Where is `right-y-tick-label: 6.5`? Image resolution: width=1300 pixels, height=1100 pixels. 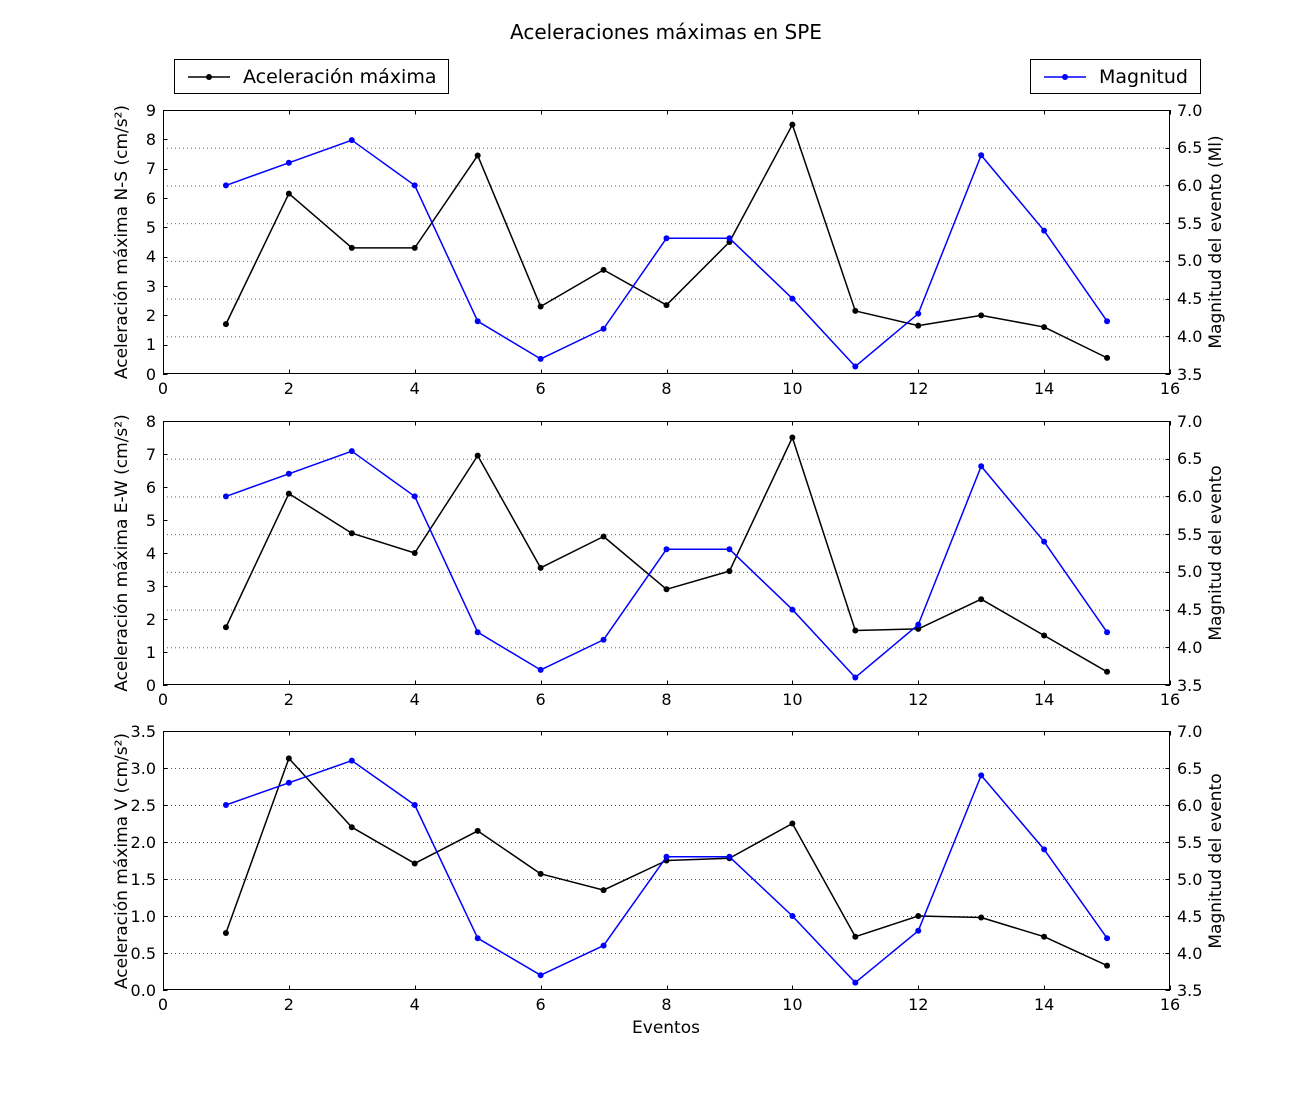
right-y-tick-label: 6.5 is located at coordinates (1190, 768).